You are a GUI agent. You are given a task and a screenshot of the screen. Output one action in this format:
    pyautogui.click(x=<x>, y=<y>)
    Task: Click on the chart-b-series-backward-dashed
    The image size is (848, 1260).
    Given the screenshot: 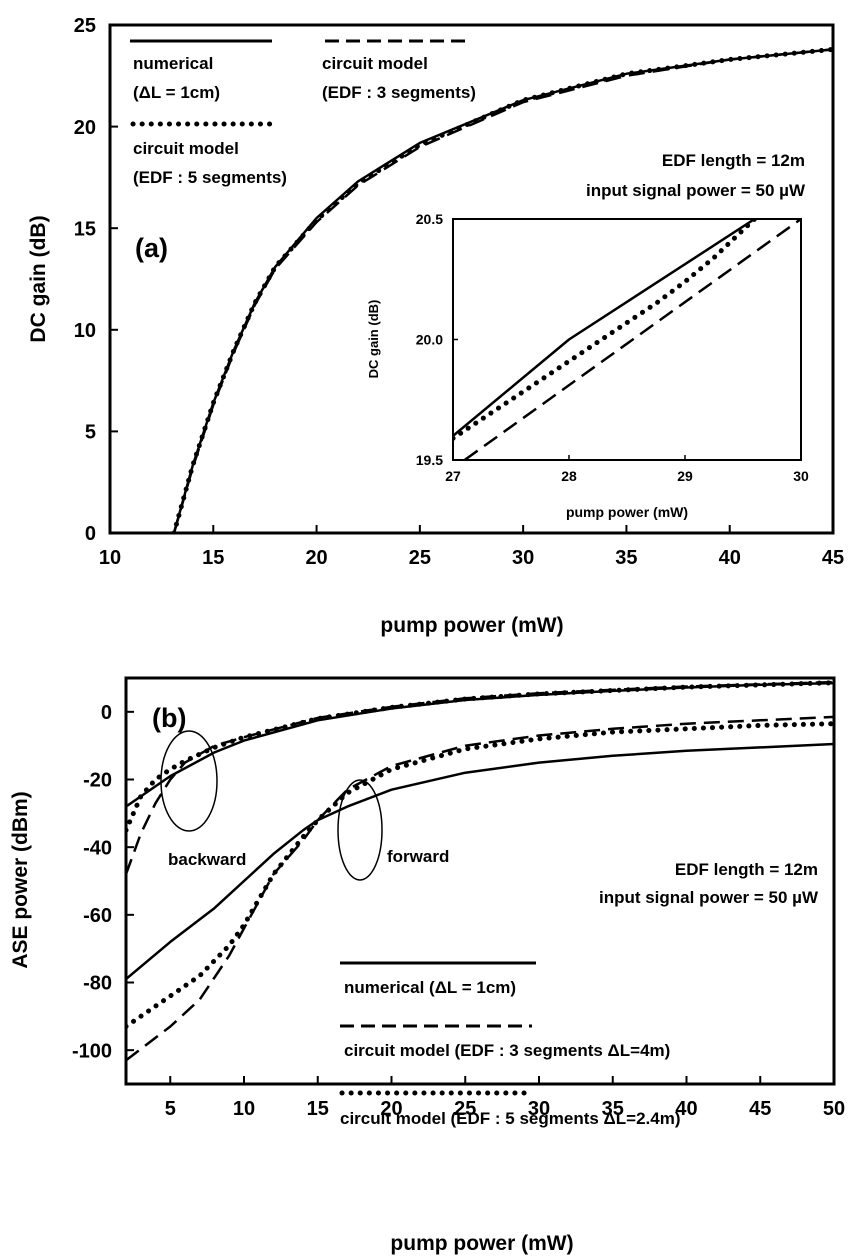 What is the action you would take?
    pyautogui.click(x=480, y=777)
    